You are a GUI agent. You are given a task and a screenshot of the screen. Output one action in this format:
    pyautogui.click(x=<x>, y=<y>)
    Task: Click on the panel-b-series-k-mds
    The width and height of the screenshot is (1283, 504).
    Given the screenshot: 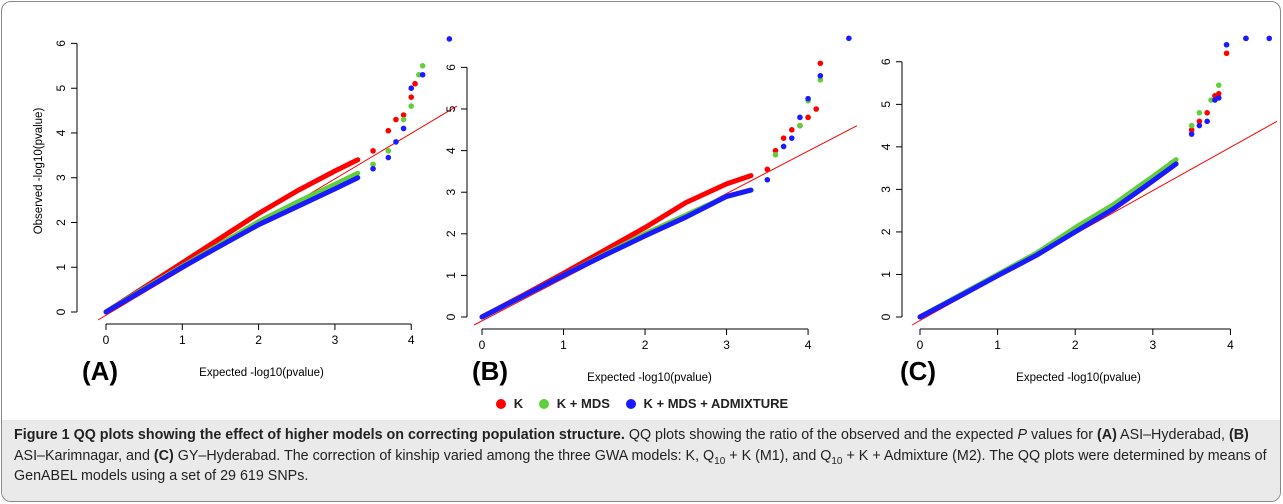 What is the action you would take?
    pyautogui.click(x=651, y=198)
    